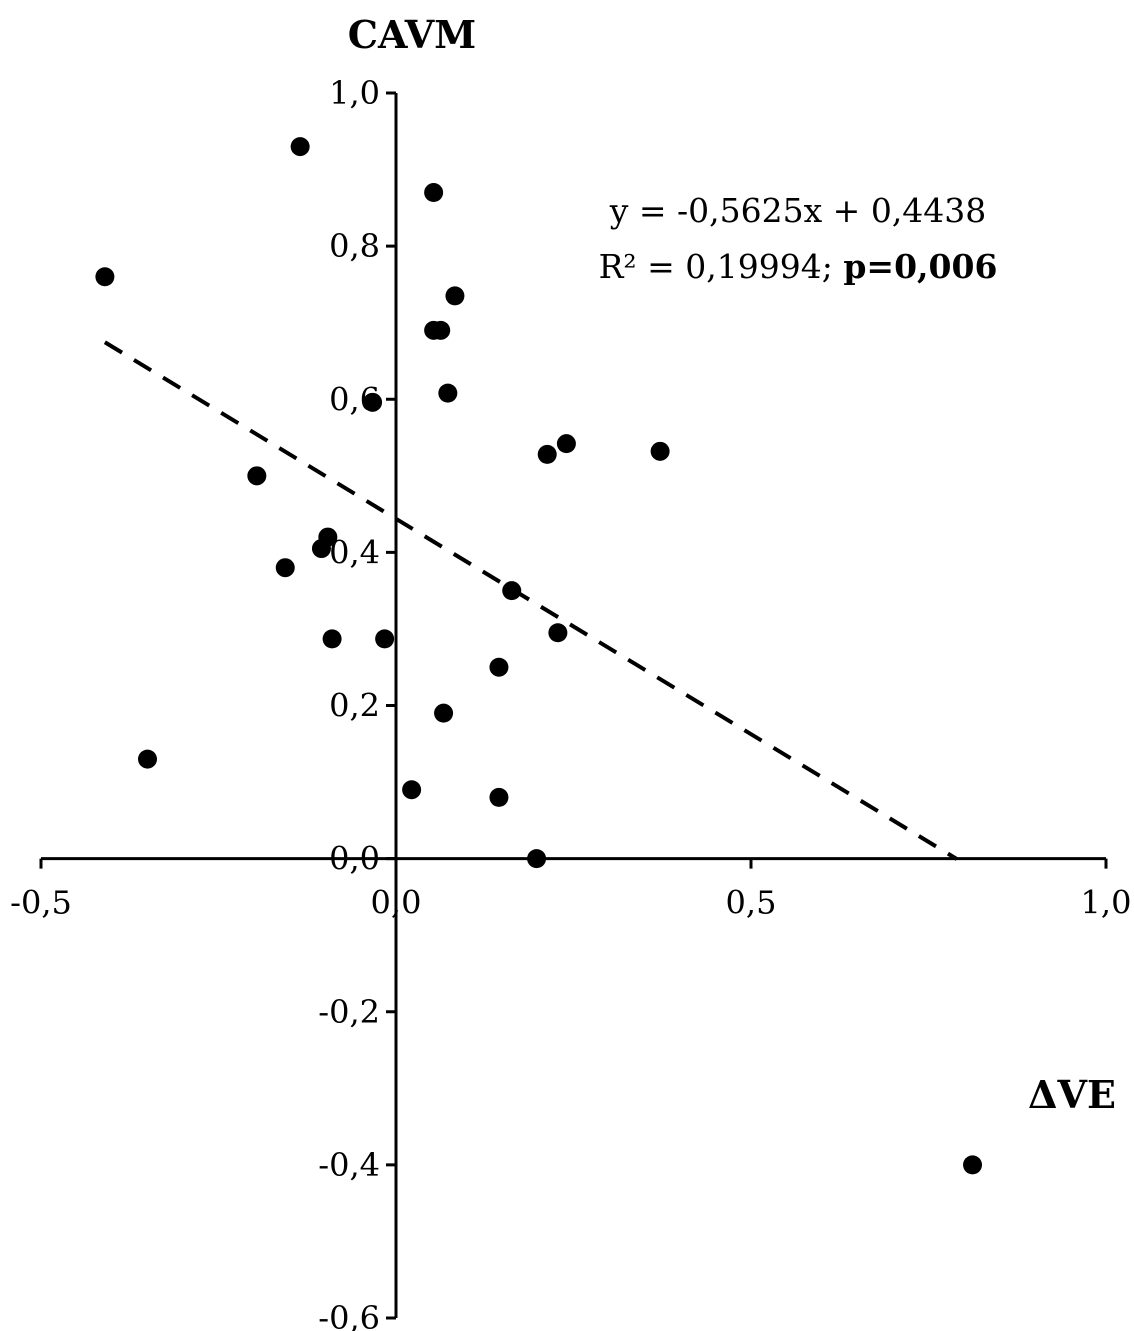 The image size is (1134, 1331). What do you see at coordinates (354, 859) in the screenshot?
I see `y-tick-label: 0,0` at bounding box center [354, 859].